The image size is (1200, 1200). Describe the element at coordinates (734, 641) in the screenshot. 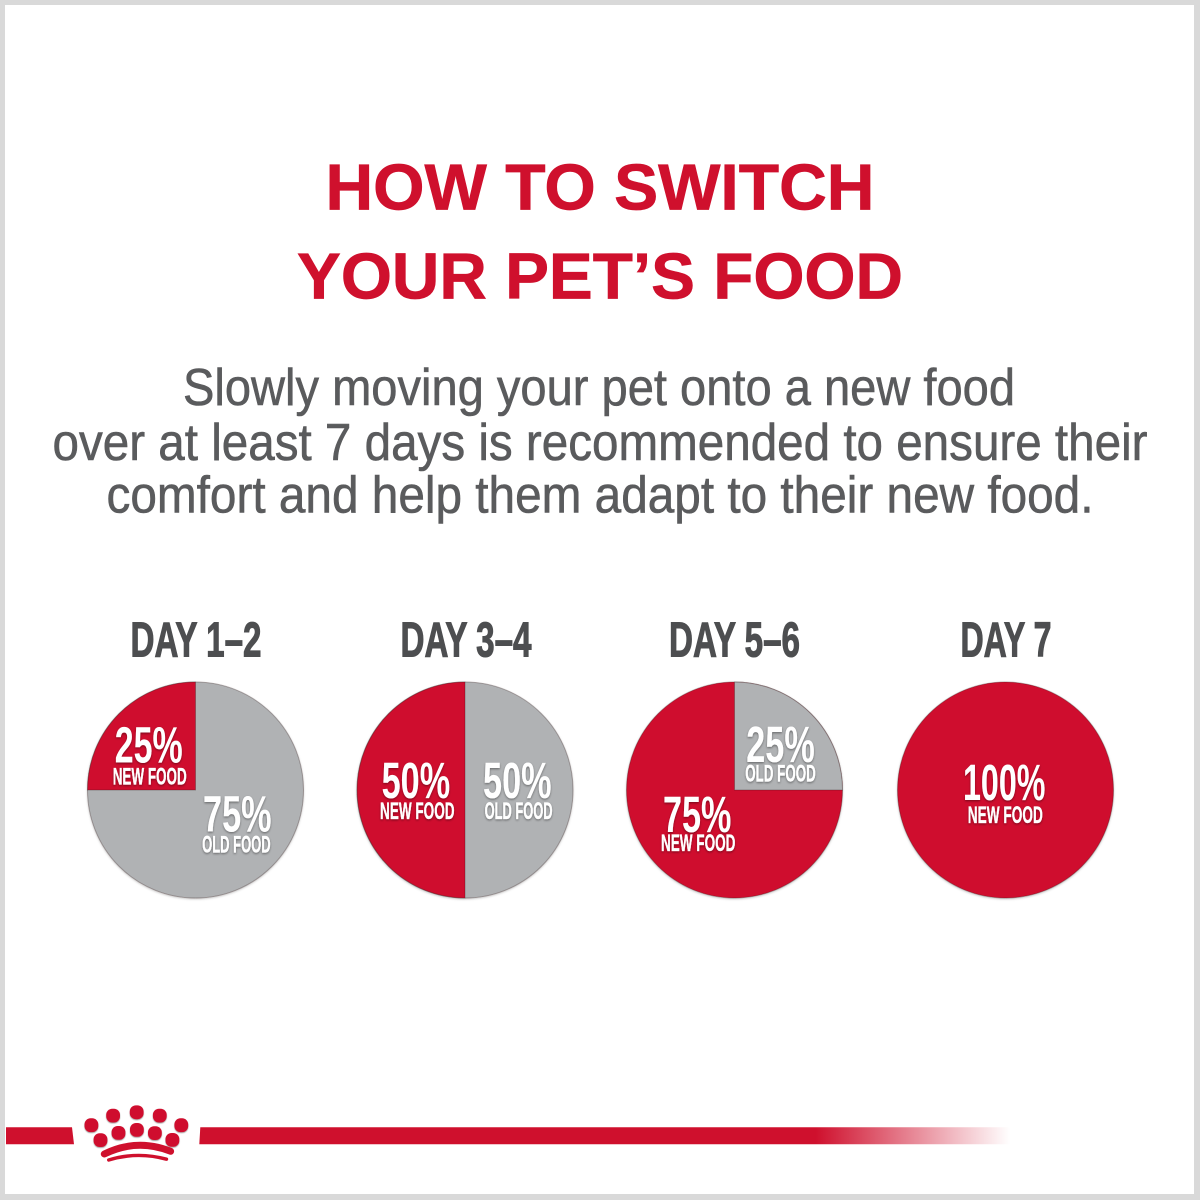

I see `svg-text: DAY 5–6` at that location.